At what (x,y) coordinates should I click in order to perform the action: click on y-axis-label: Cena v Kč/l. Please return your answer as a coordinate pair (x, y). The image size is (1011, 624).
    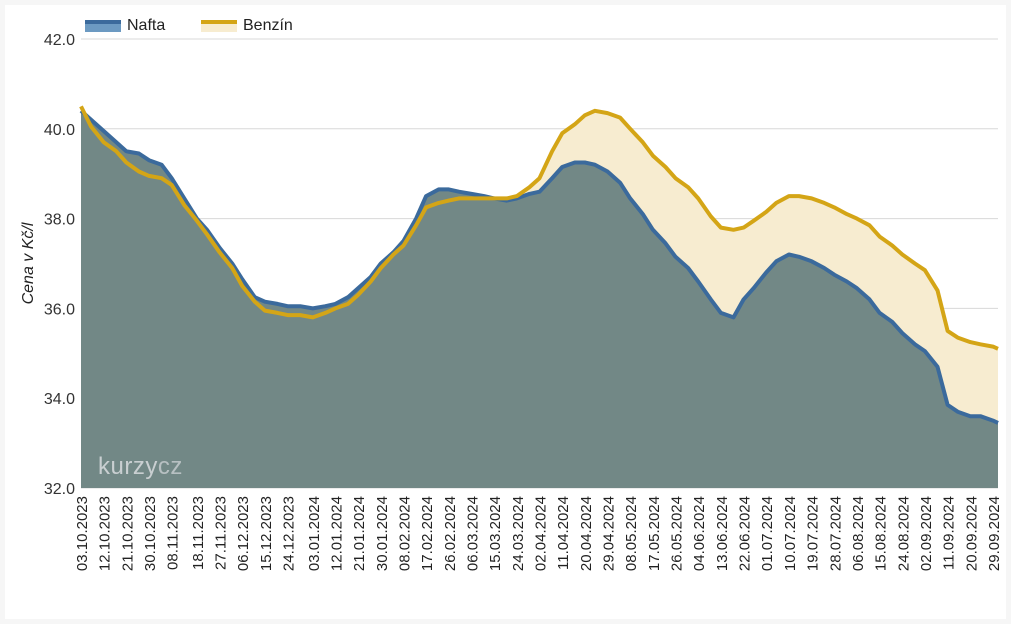
    Looking at the image, I should click on (28, 263).